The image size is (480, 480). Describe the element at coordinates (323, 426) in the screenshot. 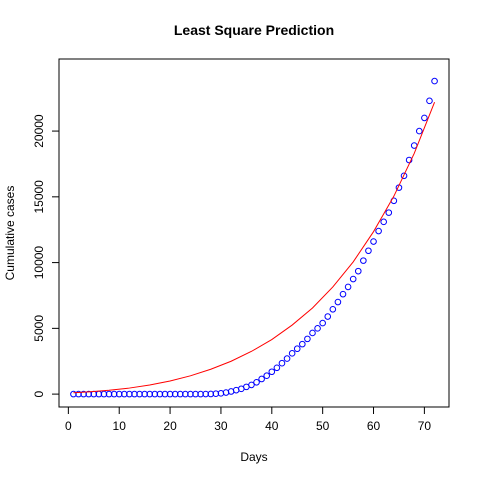

I see `x-tick-label: 50` at that location.